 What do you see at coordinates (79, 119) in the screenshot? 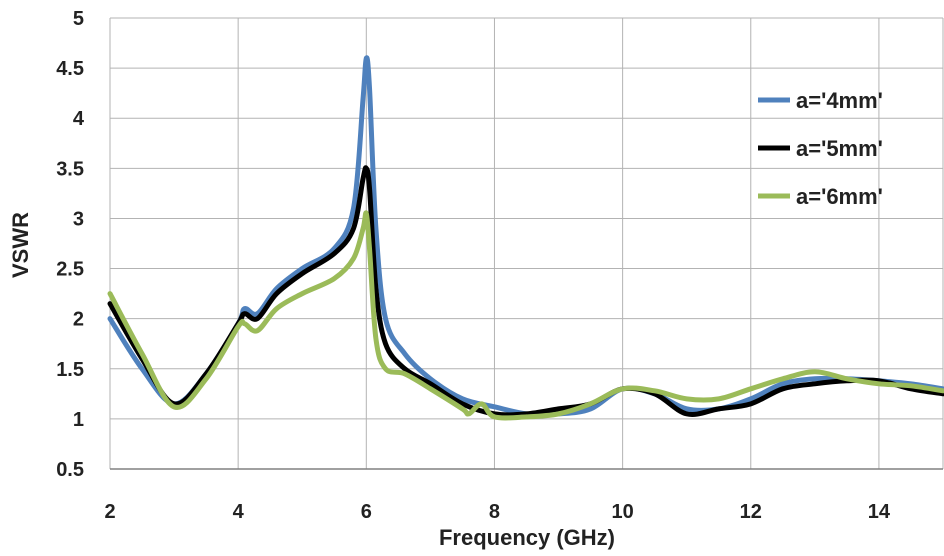
I see `y-tick-label: 4` at bounding box center [79, 119].